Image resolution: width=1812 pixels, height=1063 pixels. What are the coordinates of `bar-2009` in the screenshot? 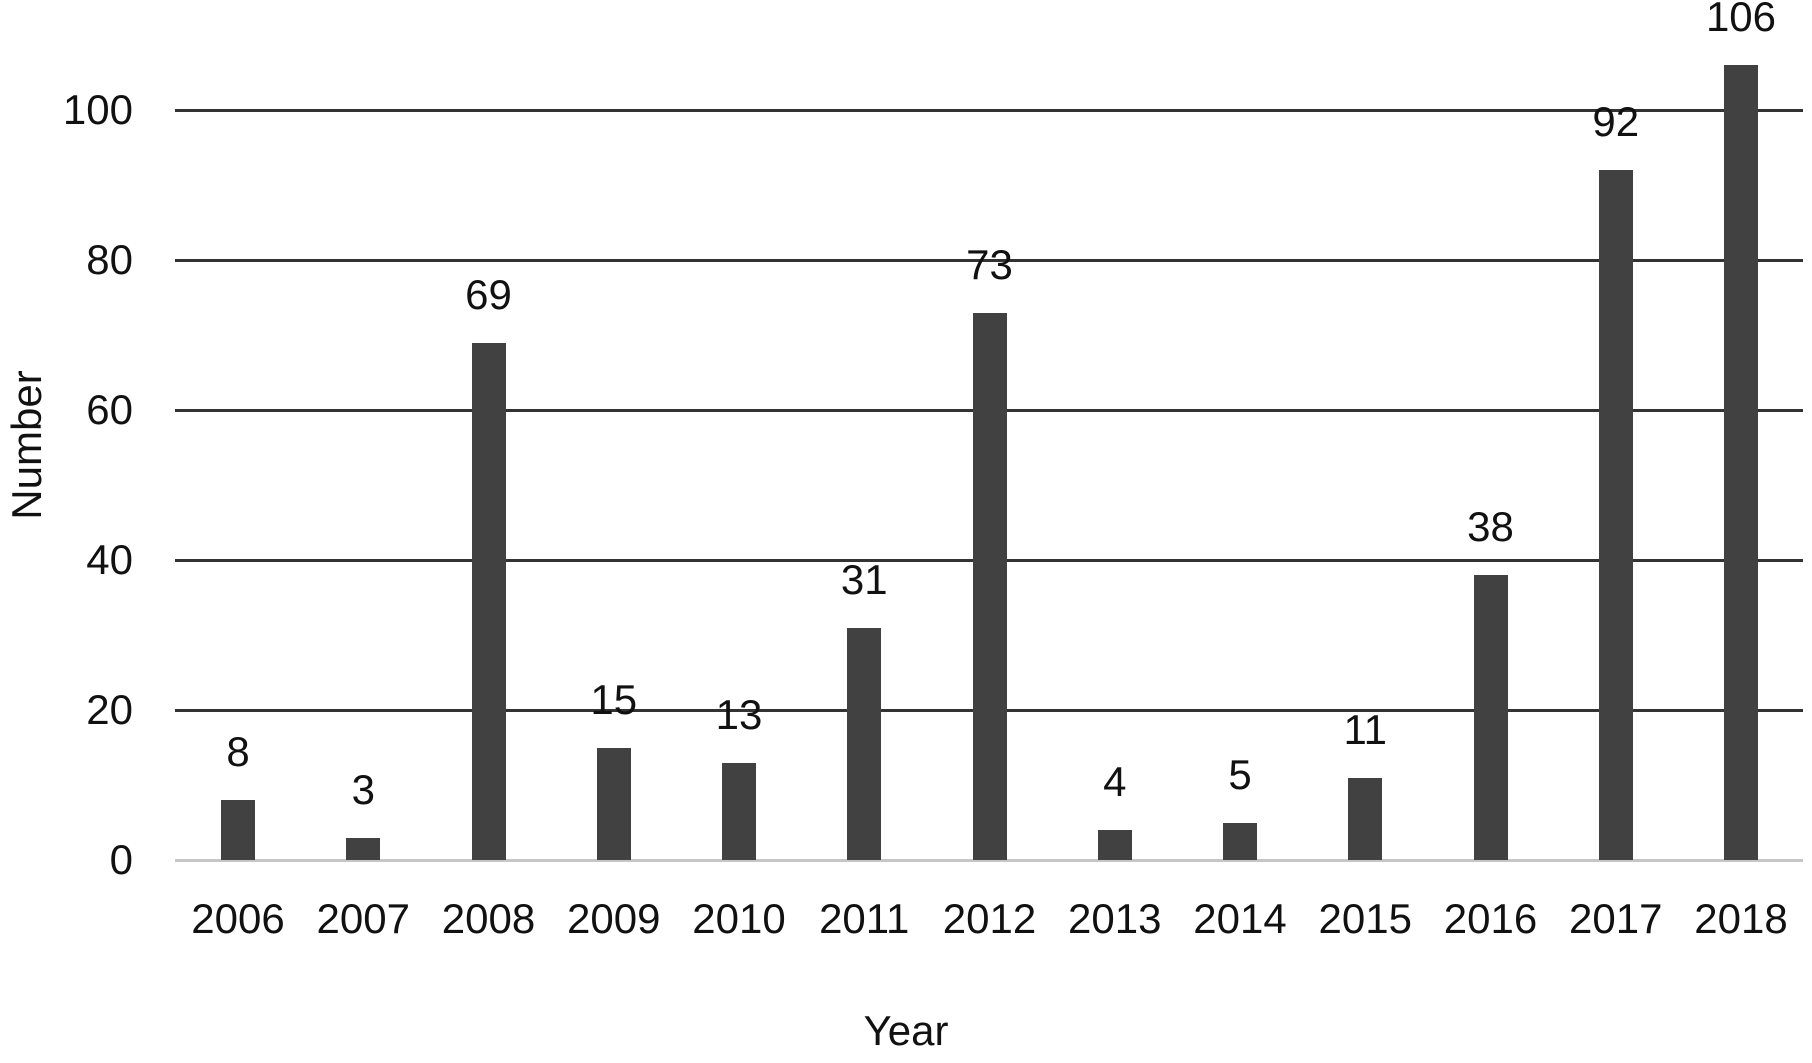 It's located at (613, 803).